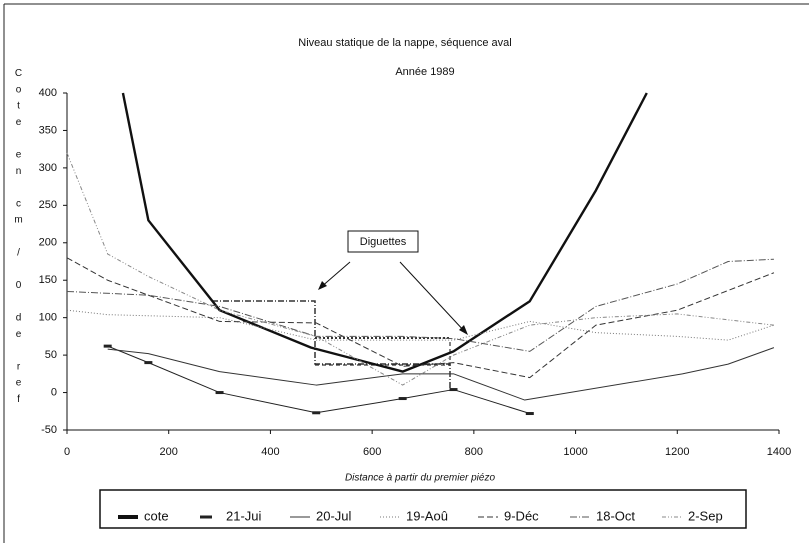 The height and width of the screenshot is (543, 809). Describe the element at coordinates (169, 452) in the screenshot. I see `x-tick-label: 200` at that location.